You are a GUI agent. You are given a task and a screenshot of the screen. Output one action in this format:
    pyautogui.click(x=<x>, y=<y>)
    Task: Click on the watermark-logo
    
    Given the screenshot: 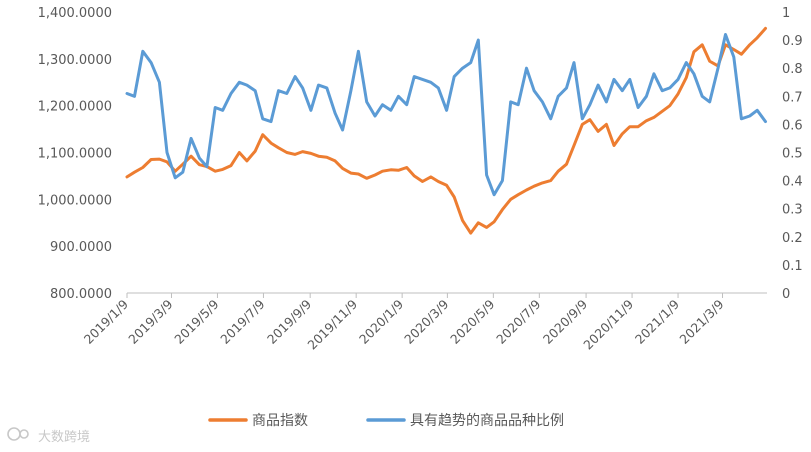 What is the action you would take?
    pyautogui.click(x=18, y=434)
    